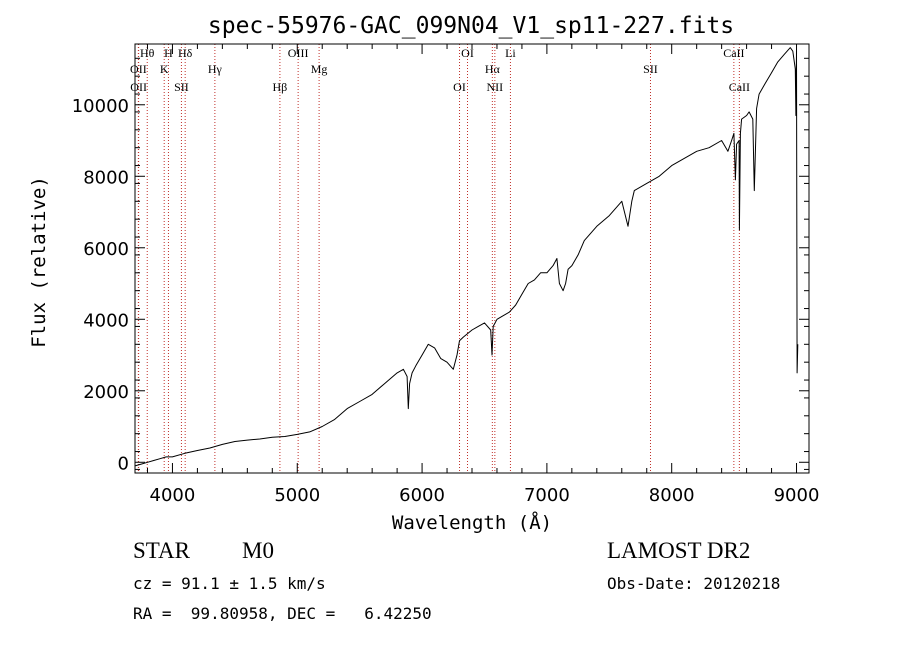 The width and height of the screenshot is (900, 649). Describe the element at coordinates (280, 87) in the screenshot. I see `spectral-line-label: Hβ` at that location.